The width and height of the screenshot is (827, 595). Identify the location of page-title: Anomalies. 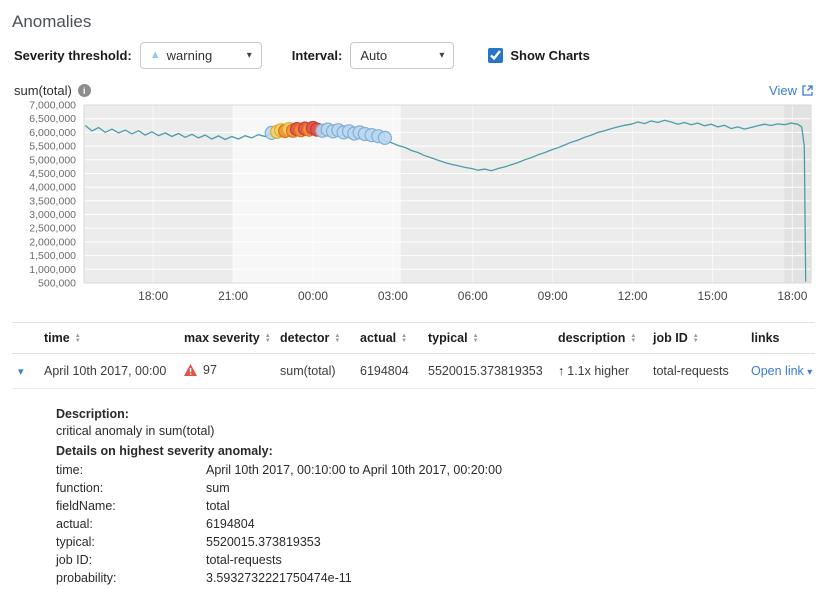
(52, 21).